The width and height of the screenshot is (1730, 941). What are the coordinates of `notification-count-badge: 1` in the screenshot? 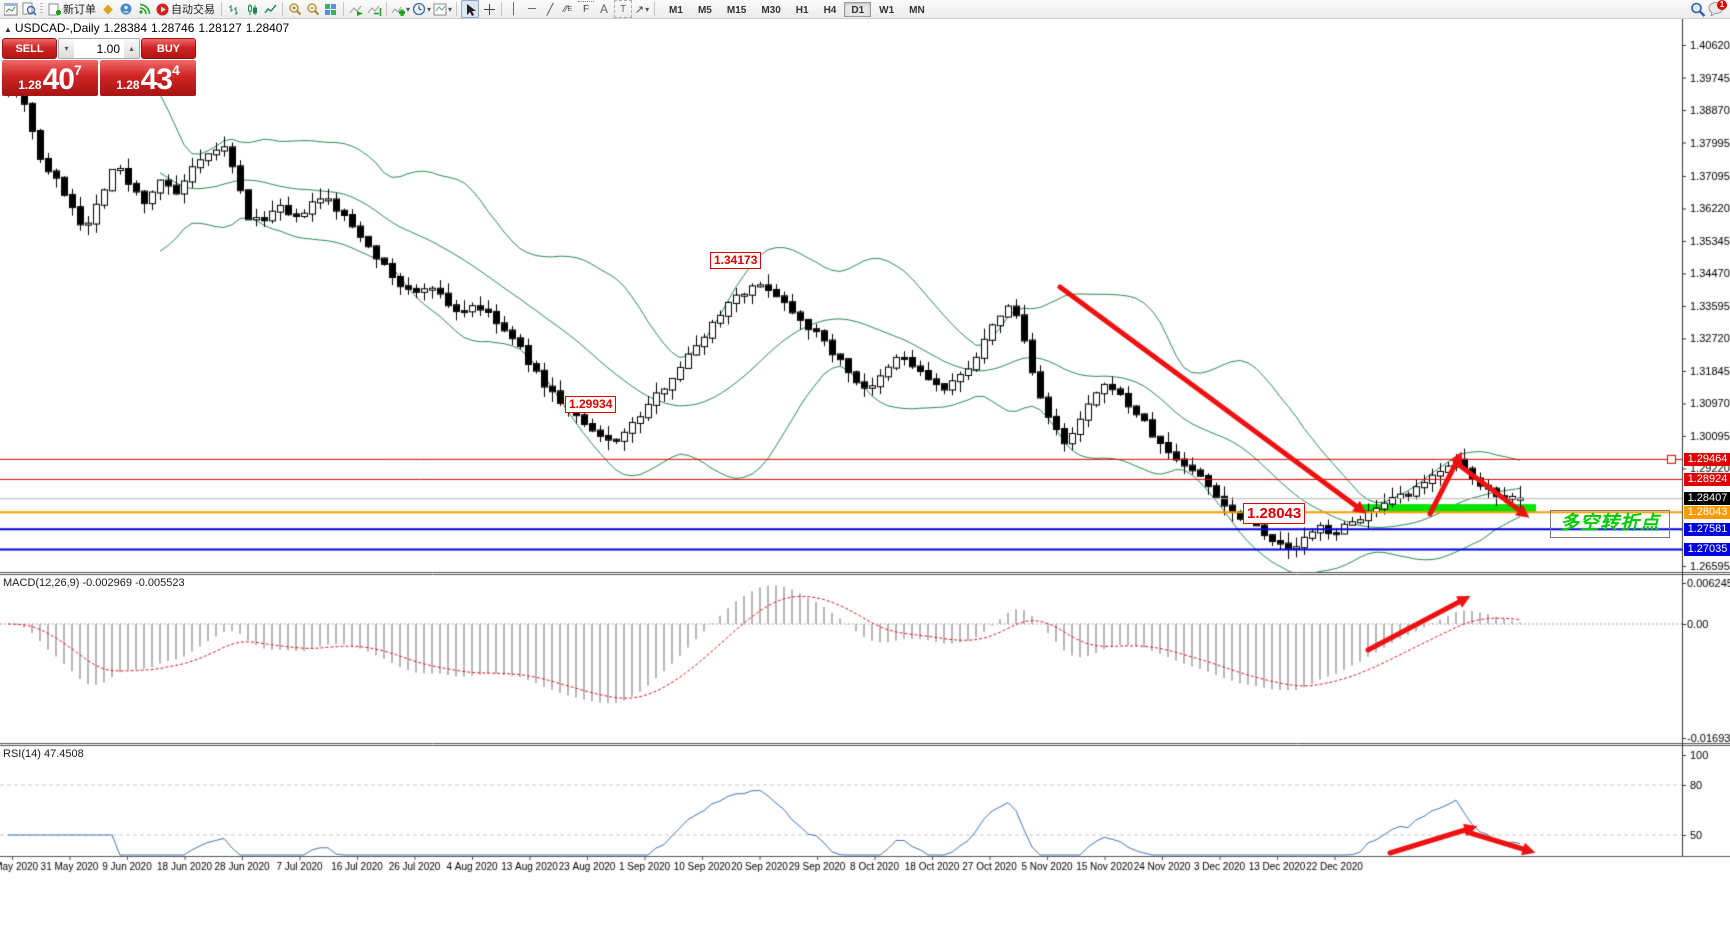 It's located at (1722, 5).